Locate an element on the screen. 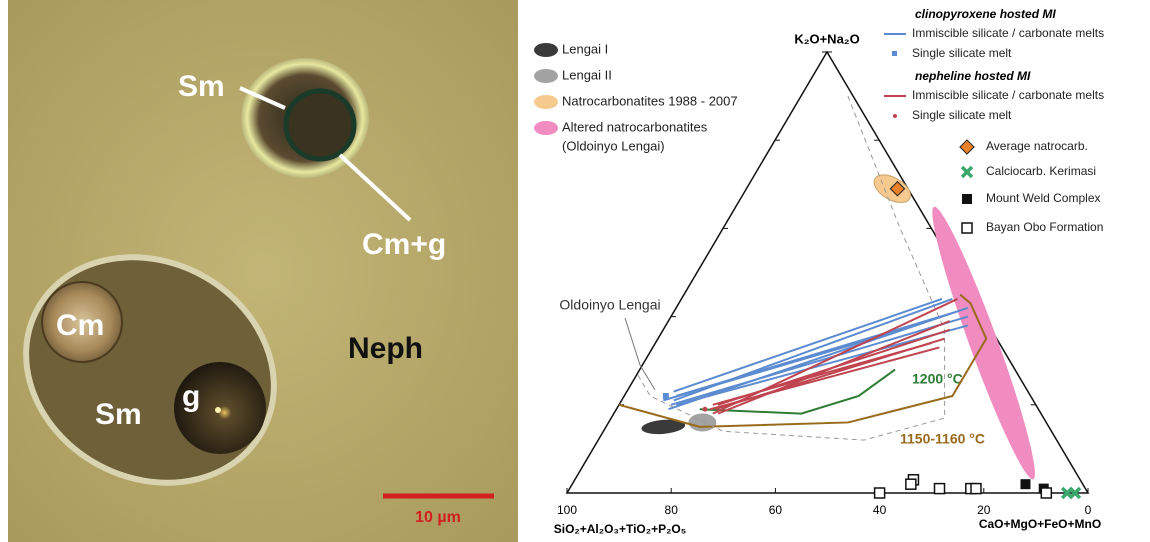 The width and height of the screenshot is (1150, 542). micrograph-label: Neph is located at coordinates (385, 348).